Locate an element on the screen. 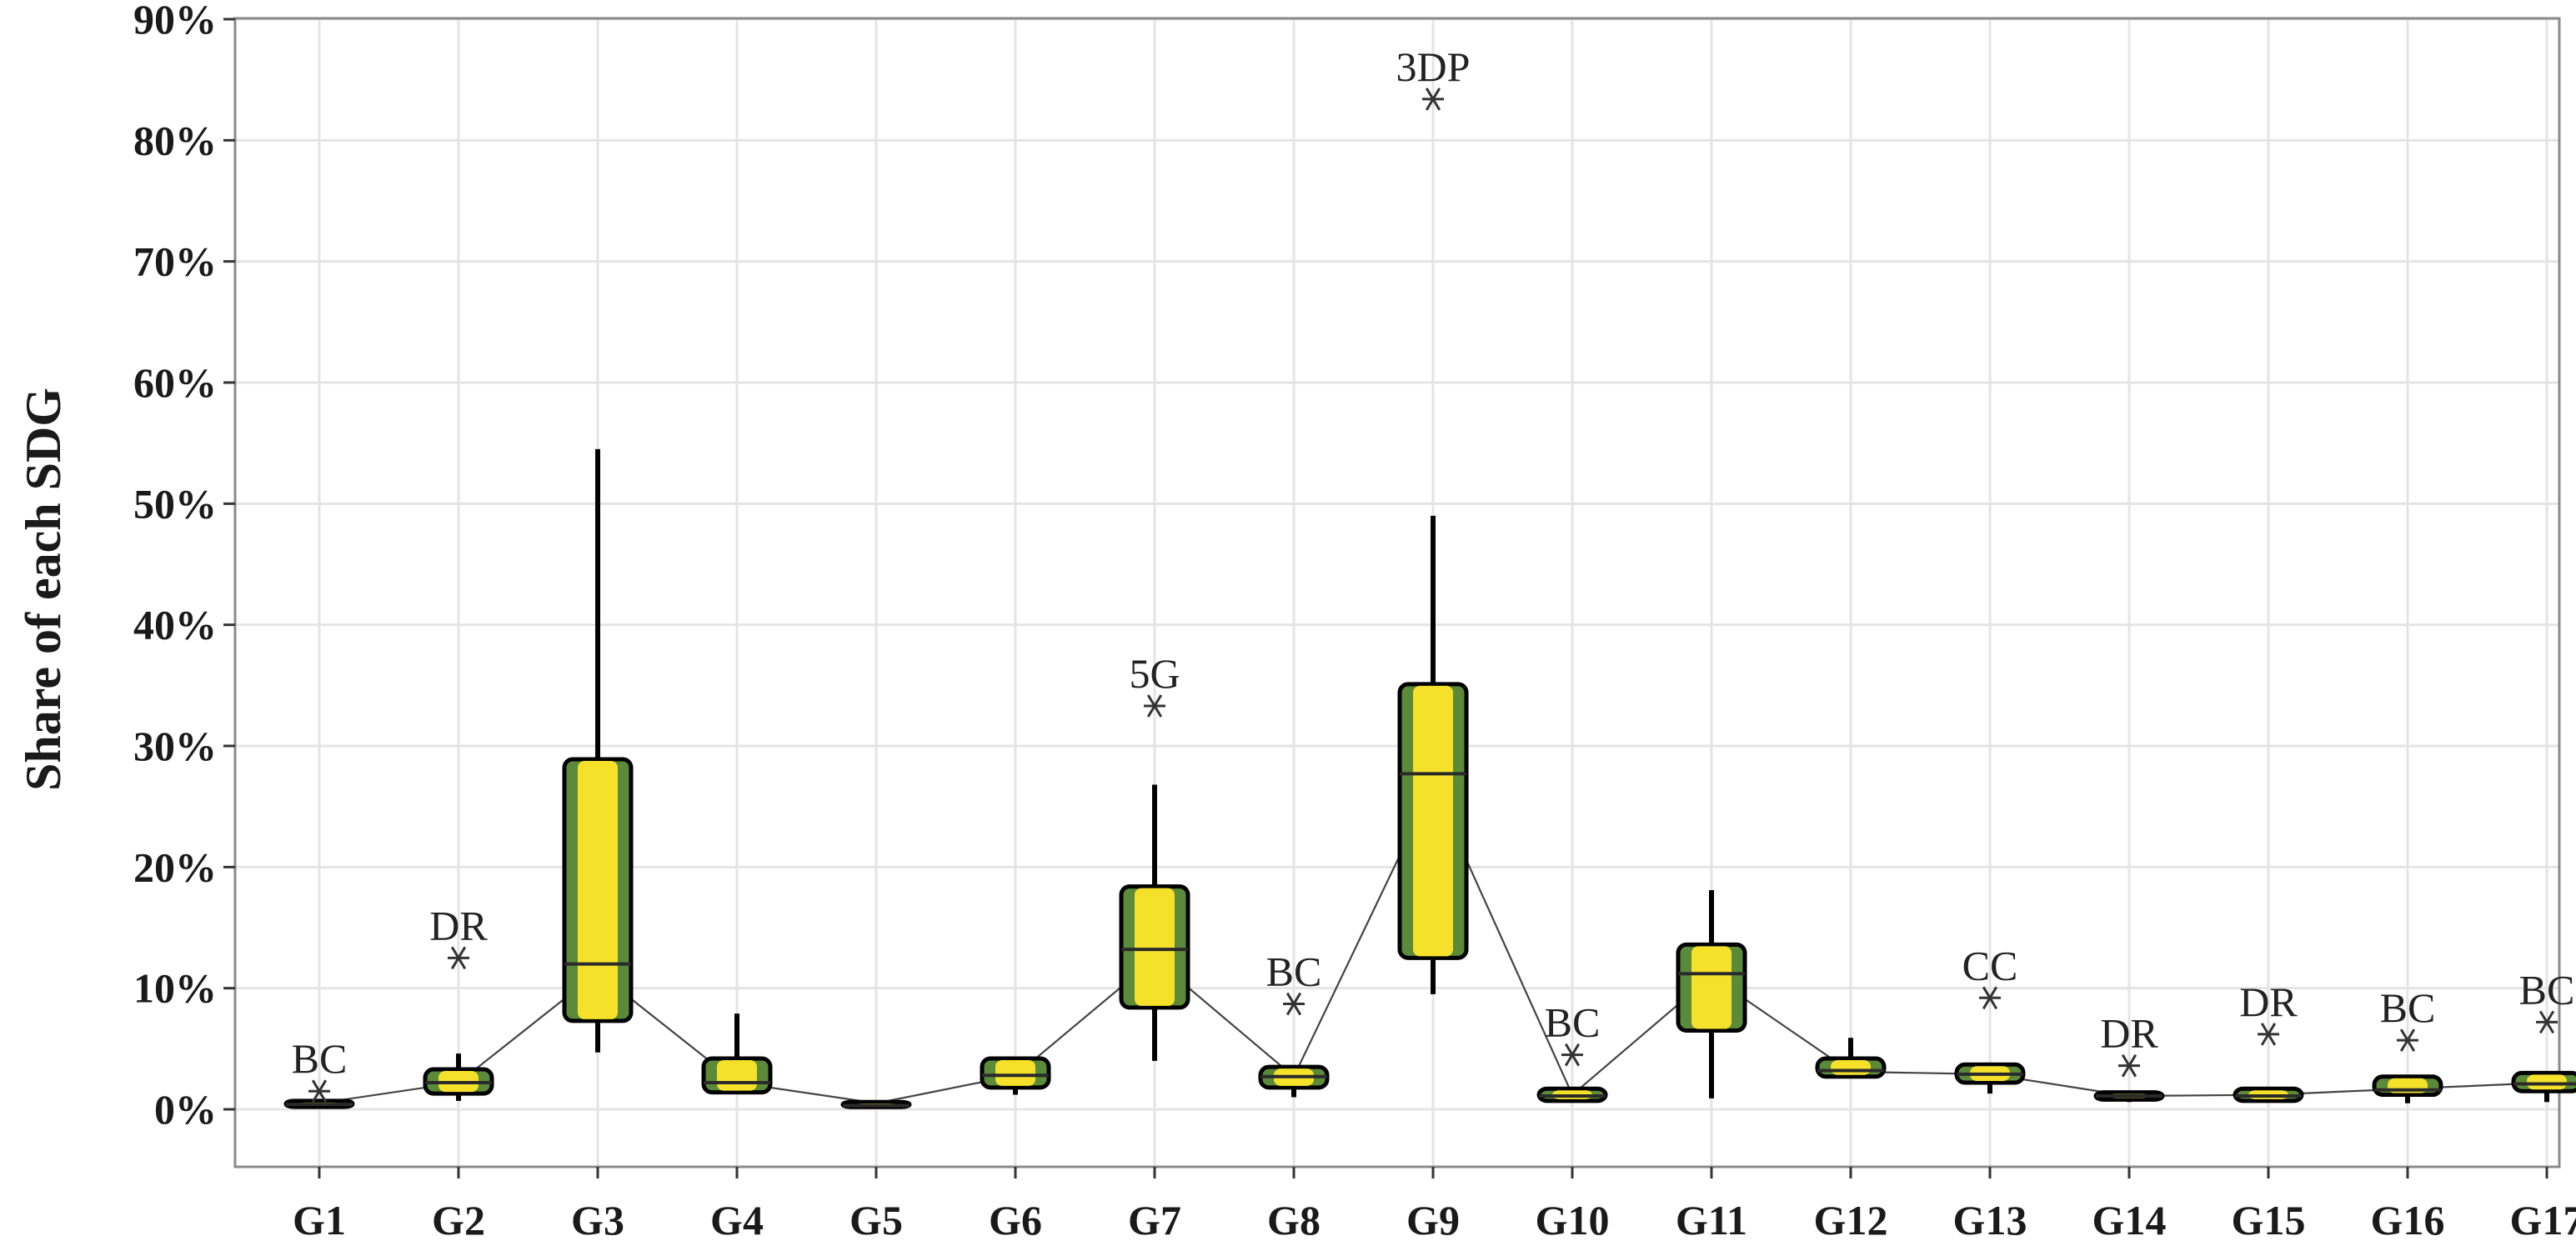  y-tick-label: 30% is located at coordinates (175, 746).